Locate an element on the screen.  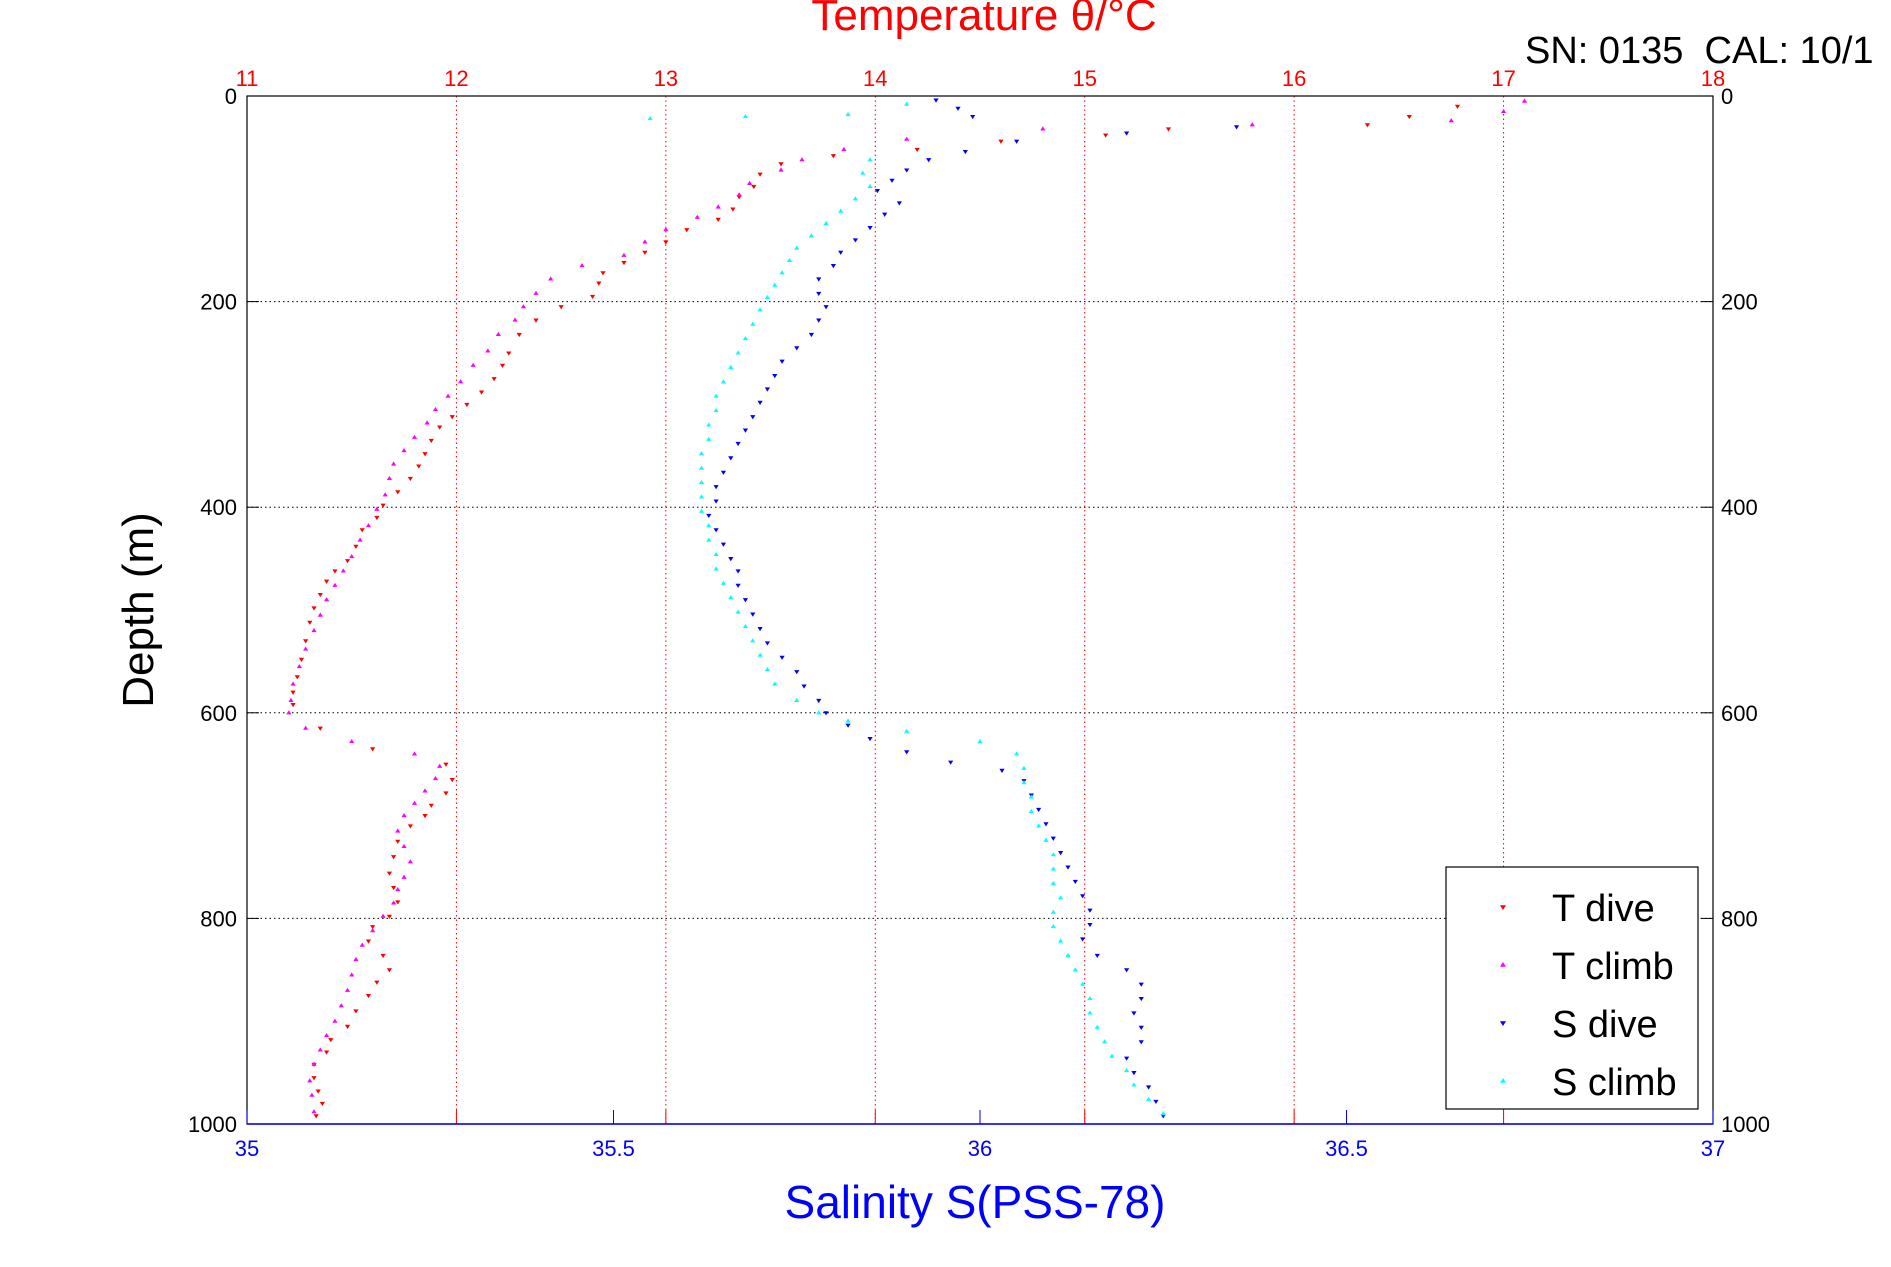
left-tick-label: 800 is located at coordinates (218, 918).